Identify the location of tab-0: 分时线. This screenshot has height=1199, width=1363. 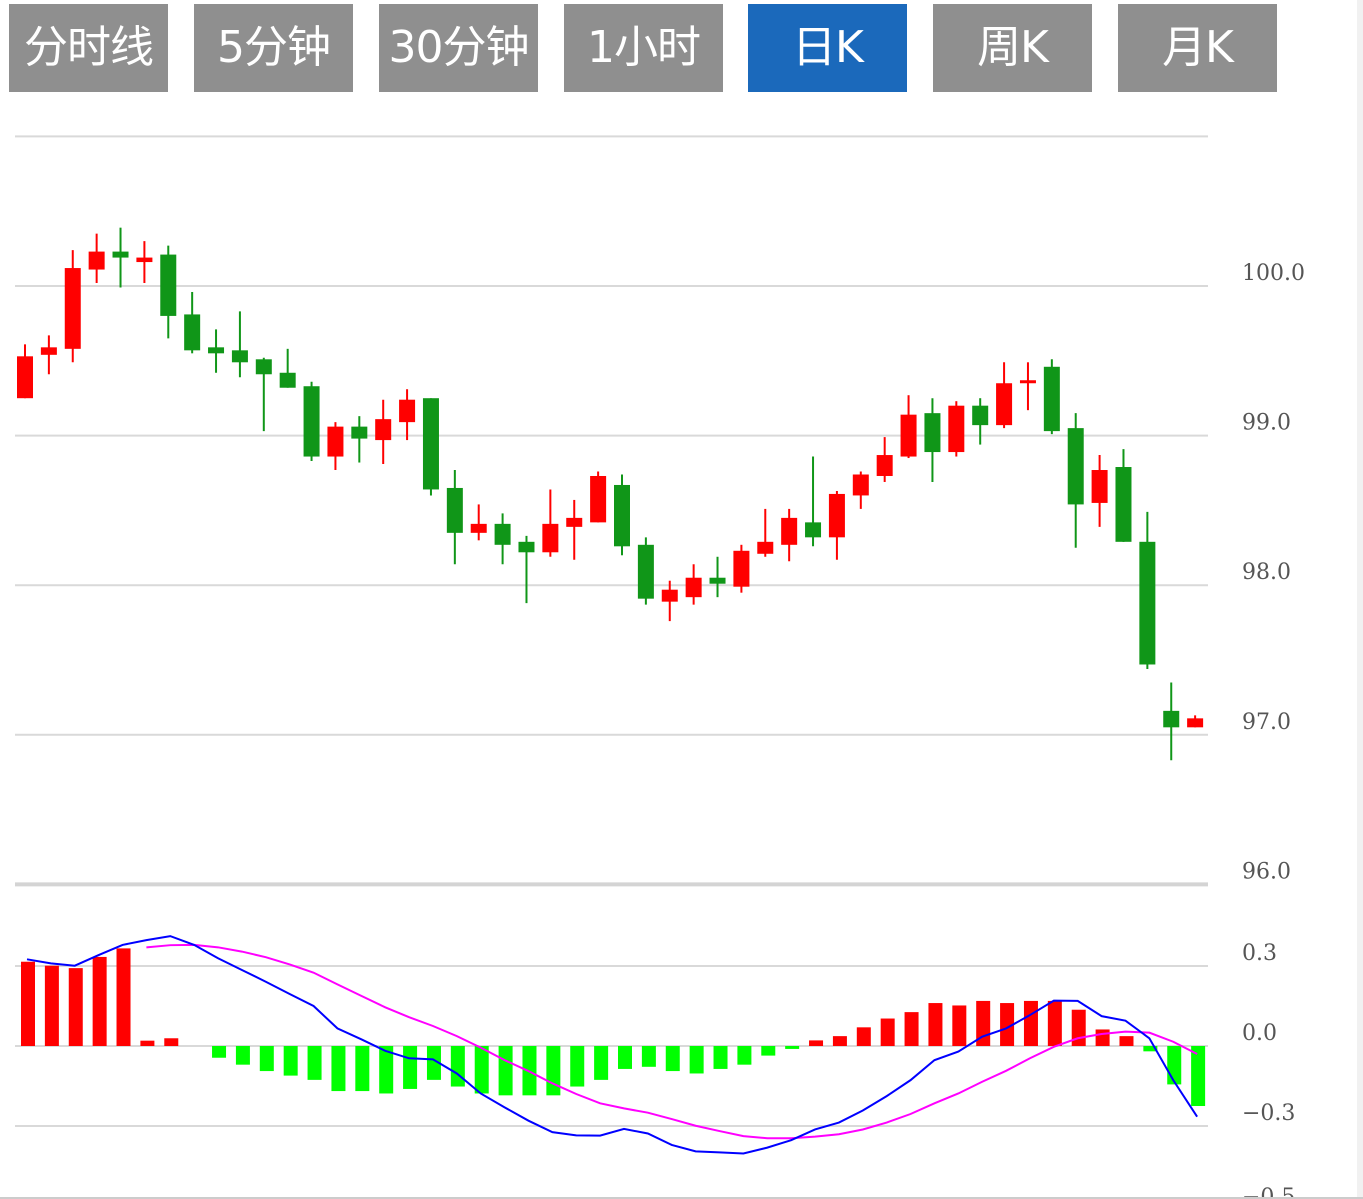
(88, 48).